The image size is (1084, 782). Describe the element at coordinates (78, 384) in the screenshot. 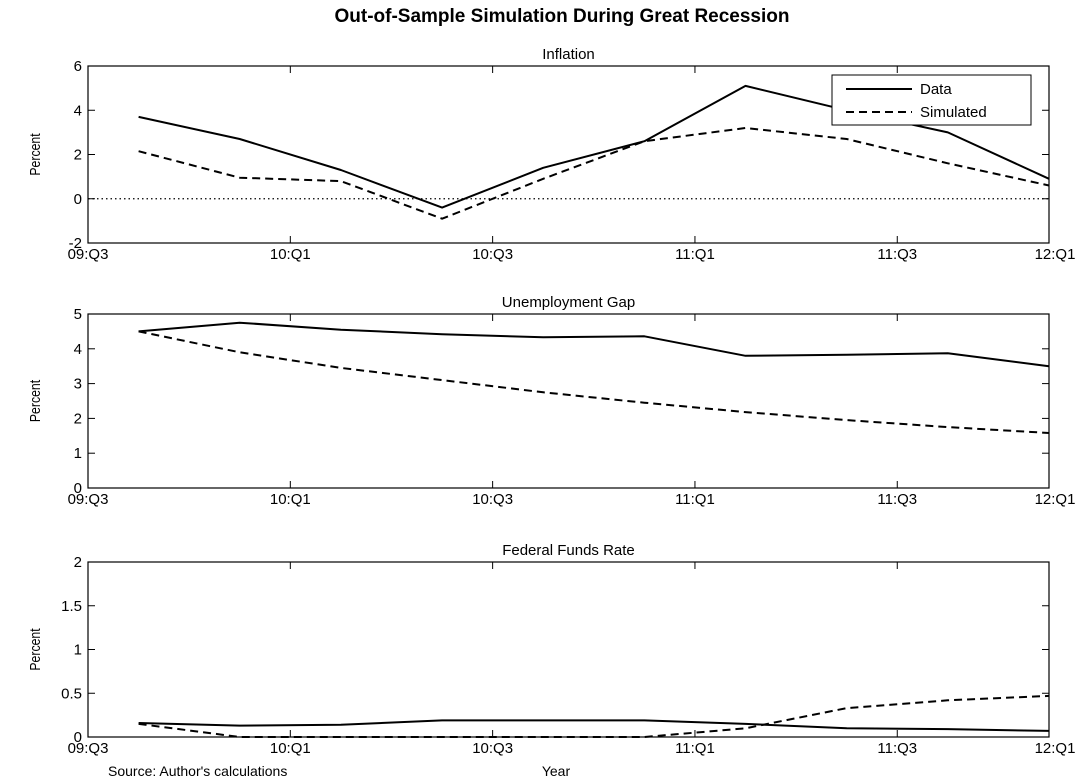

I see `y-tick-label: 3` at that location.